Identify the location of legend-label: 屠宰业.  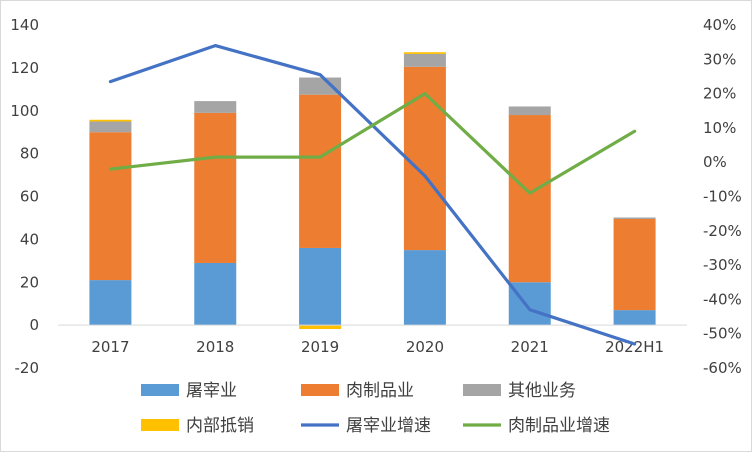
(211, 391).